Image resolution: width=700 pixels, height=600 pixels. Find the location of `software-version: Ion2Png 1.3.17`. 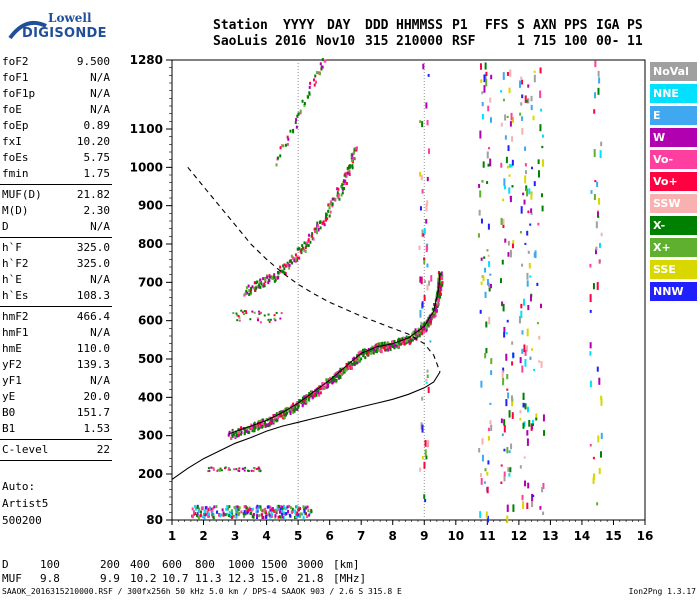

software-version: Ion2Png 1.3.17 is located at coordinates (662, 591).